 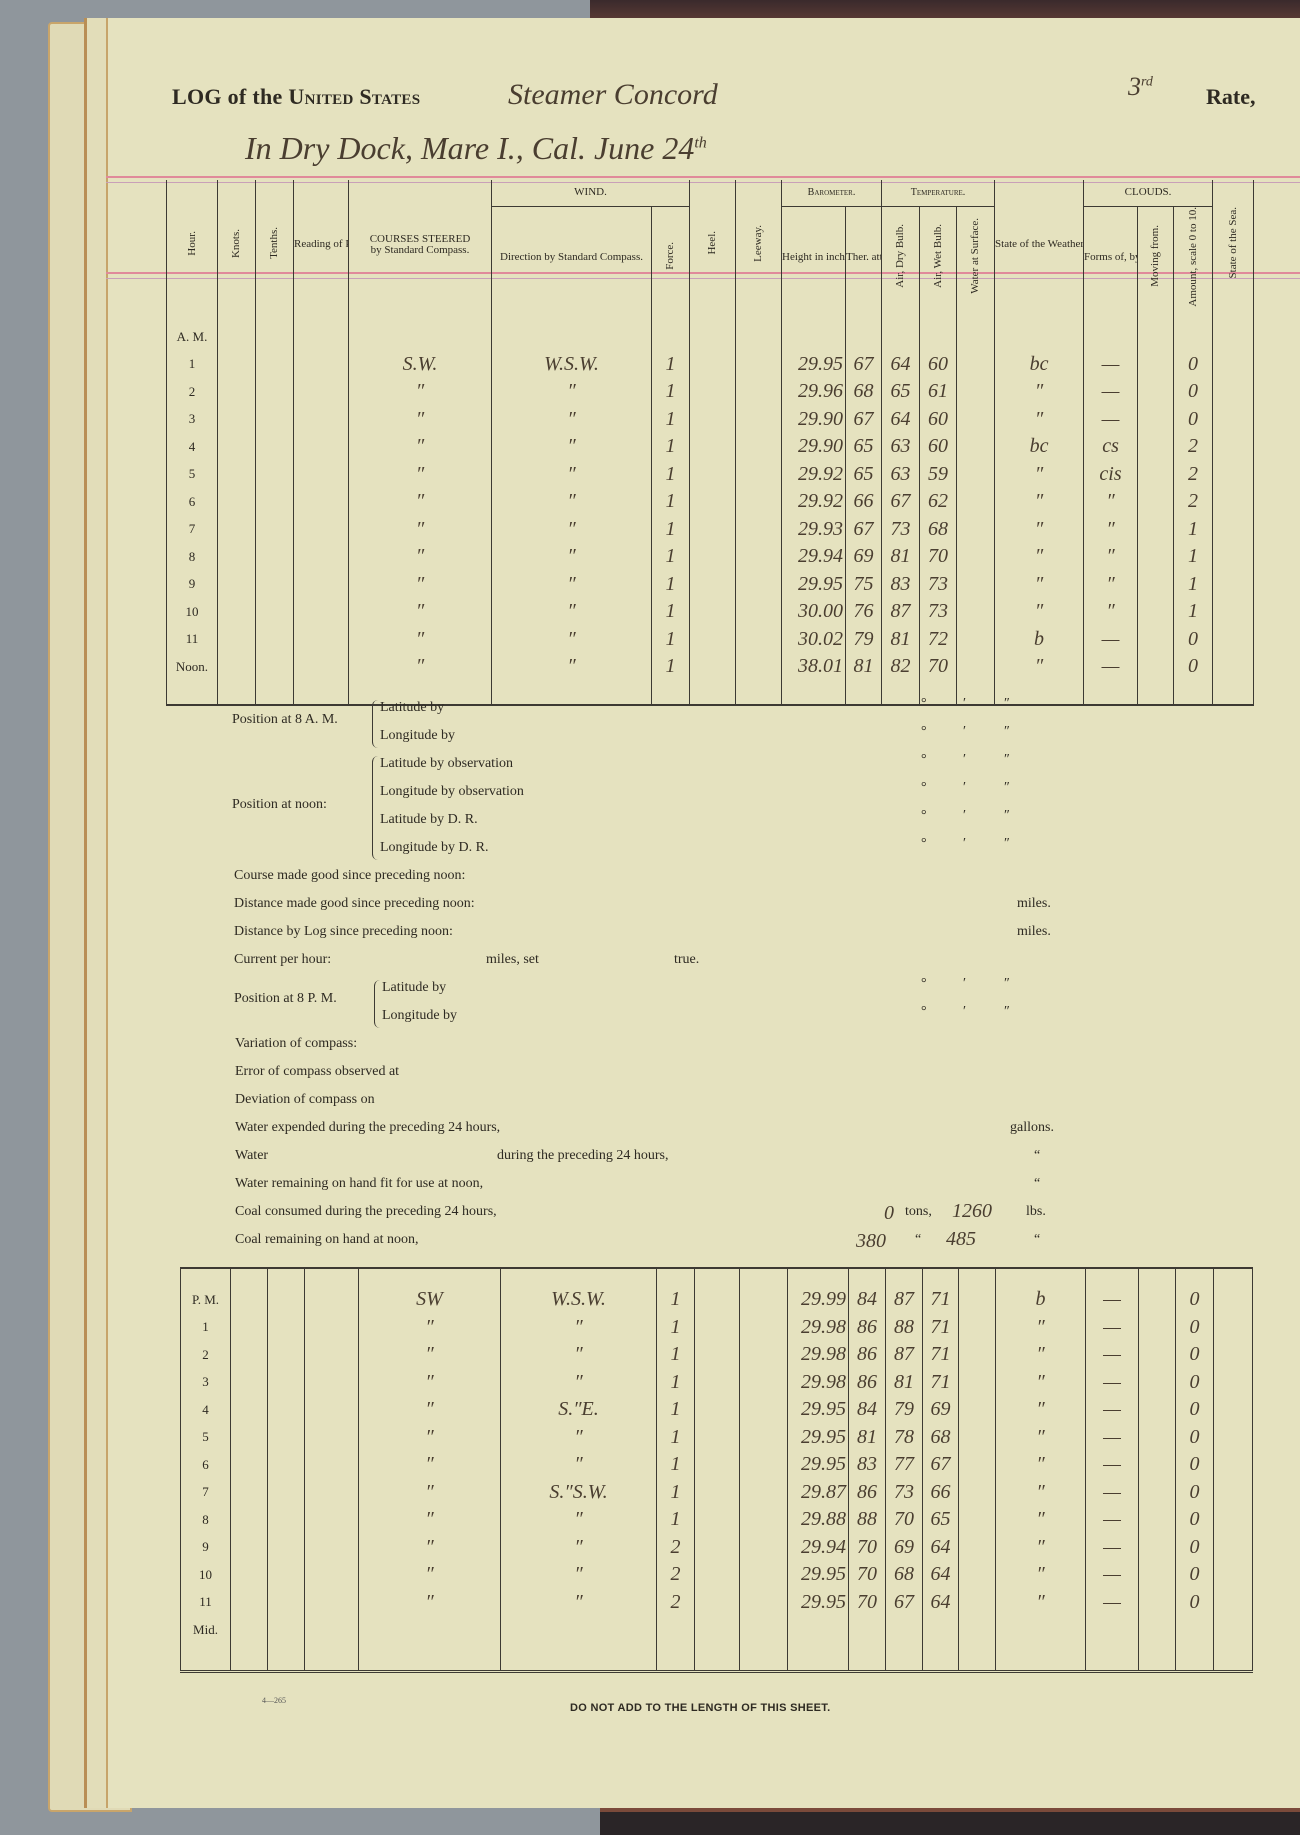 What do you see at coordinates (1147, 82) in the screenshot?
I see `rate-suffix: rd` at bounding box center [1147, 82].